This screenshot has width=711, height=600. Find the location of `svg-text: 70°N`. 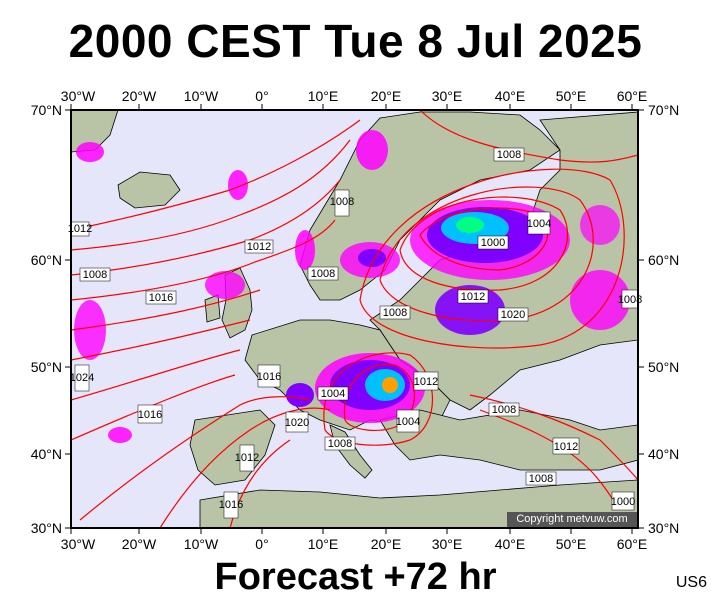

svg-text: 70°N is located at coordinates (46, 110).